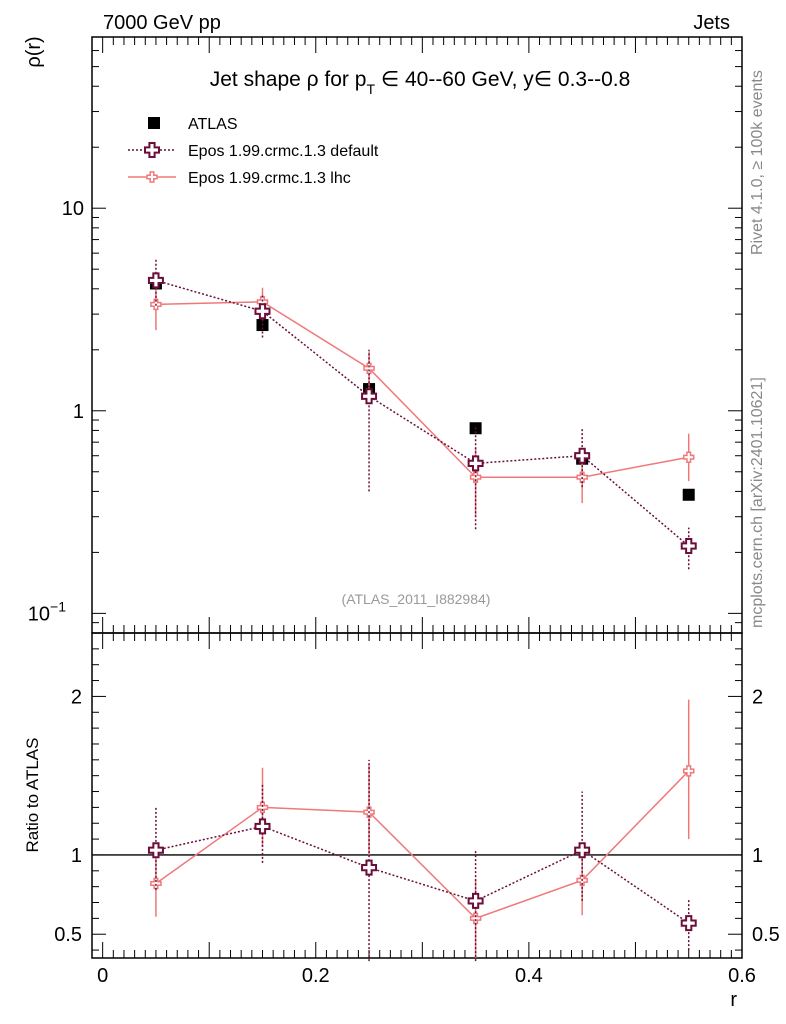 The image size is (786, 1024). Describe the element at coordinates (162, 23) in the screenshot. I see `energy-label: 7000 GeV pp` at that location.